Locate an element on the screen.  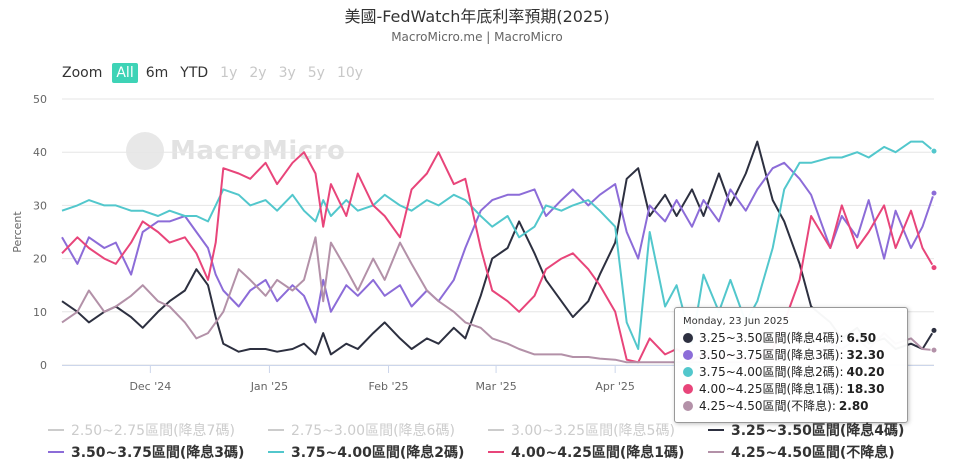
x-tick-label: Dec '24 is located at coordinates (150, 386).